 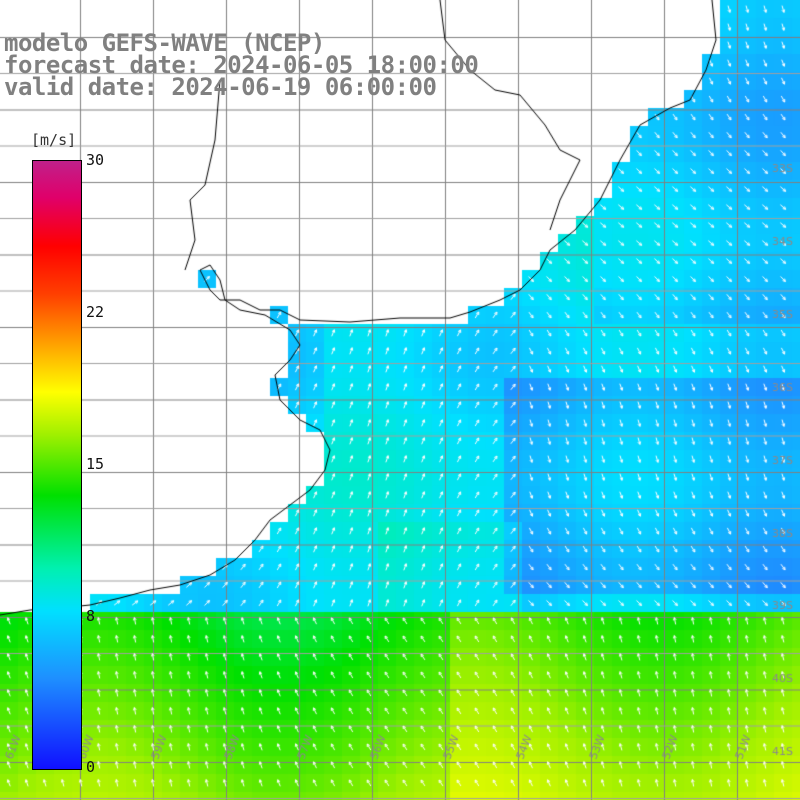 What do you see at coordinates (54, 140) in the screenshot?
I see `colorbar-units: [m/s]` at bounding box center [54, 140].